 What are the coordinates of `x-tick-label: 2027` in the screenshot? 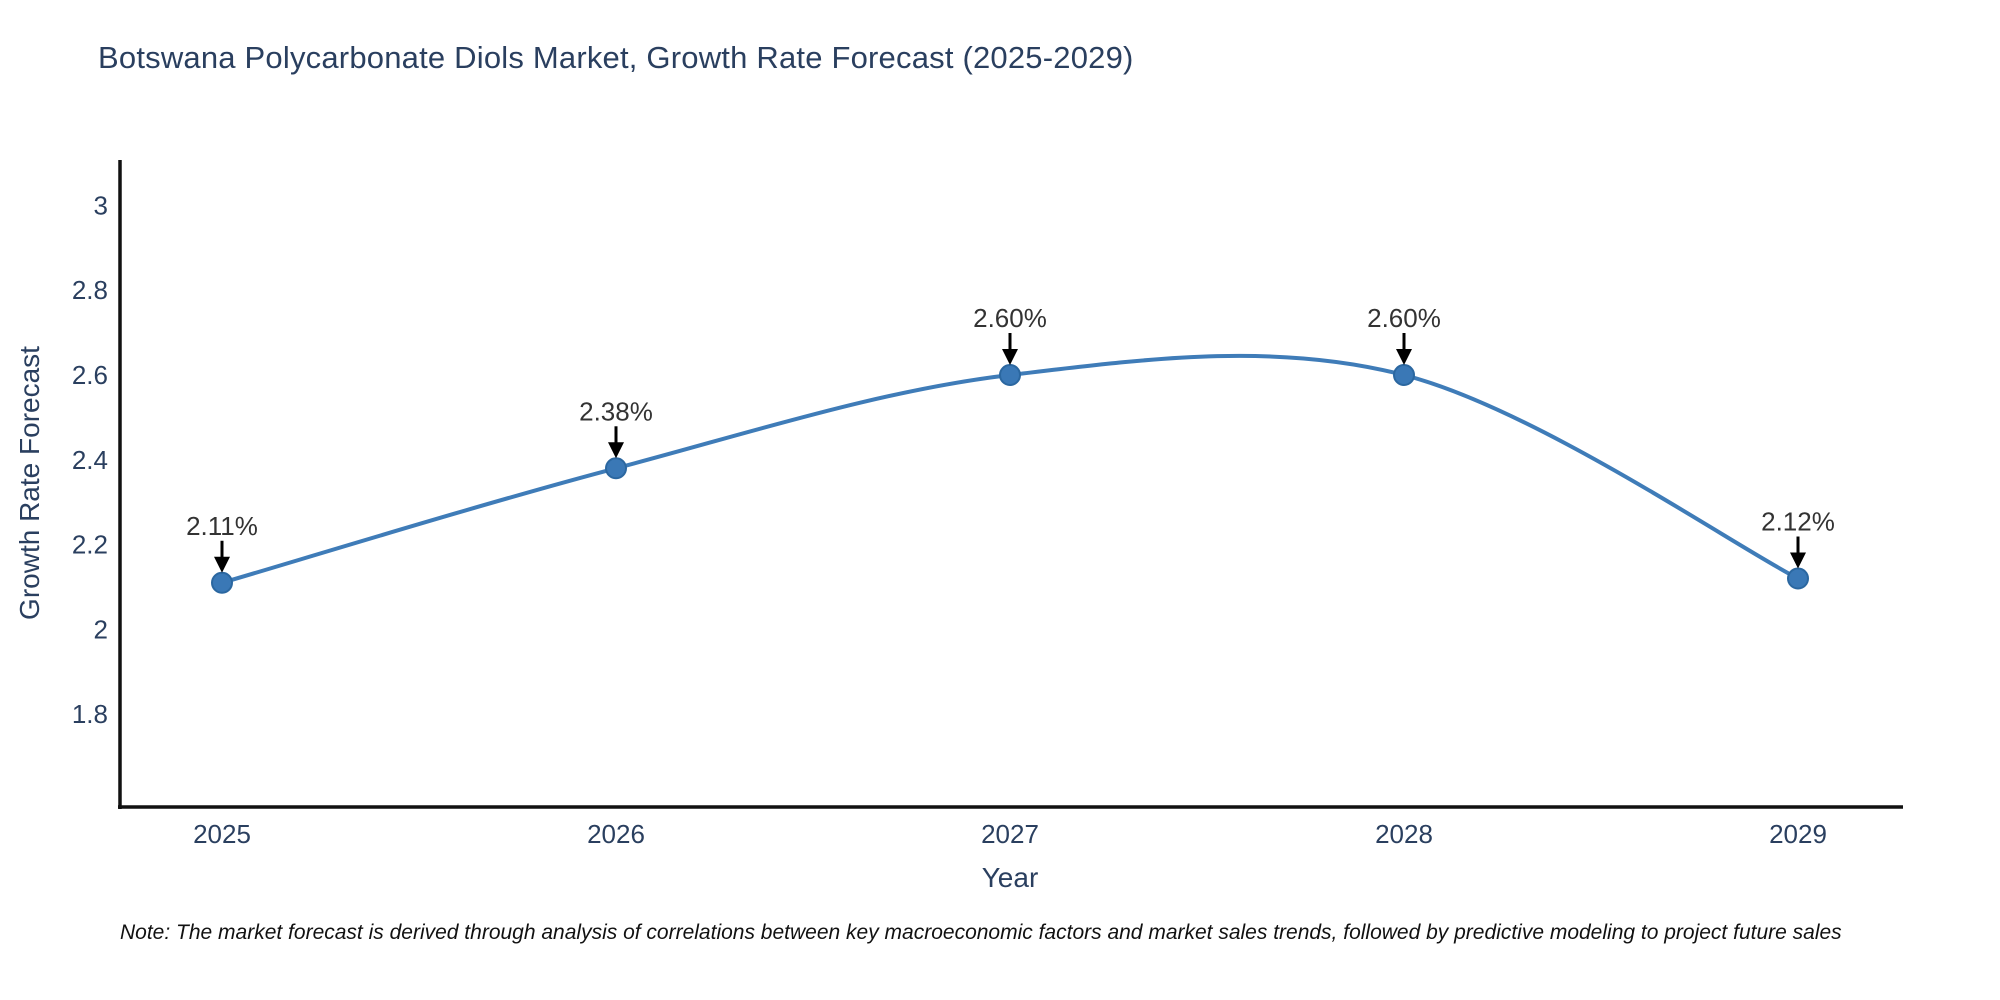 It's located at (1010, 834).